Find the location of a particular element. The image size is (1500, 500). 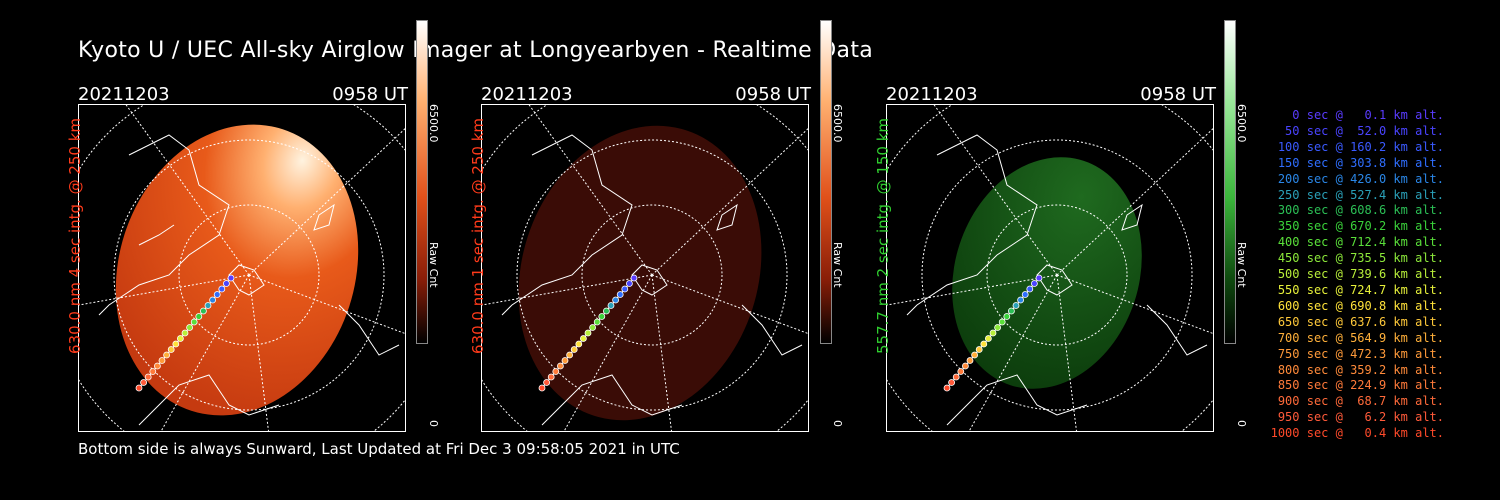

legend-entry: 550 sec @ 724.7 km alt. is located at coordinates (1360, 289).